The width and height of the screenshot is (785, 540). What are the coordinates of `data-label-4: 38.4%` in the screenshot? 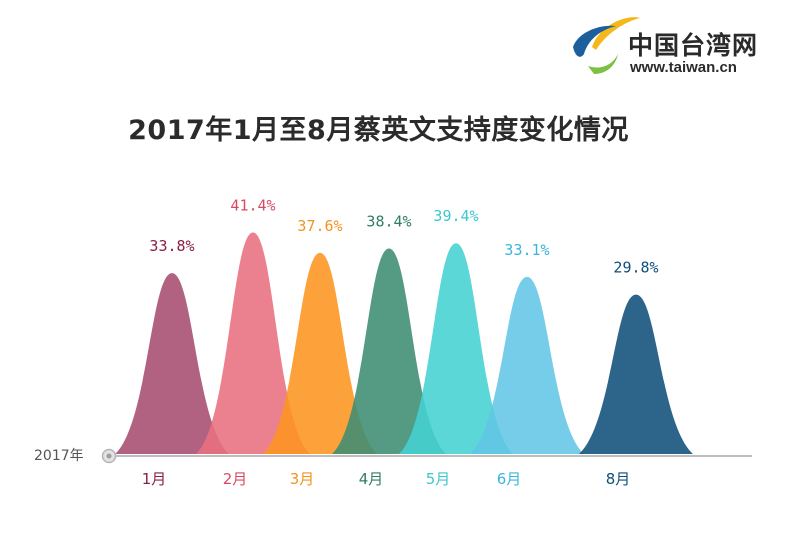 It's located at (388, 222).